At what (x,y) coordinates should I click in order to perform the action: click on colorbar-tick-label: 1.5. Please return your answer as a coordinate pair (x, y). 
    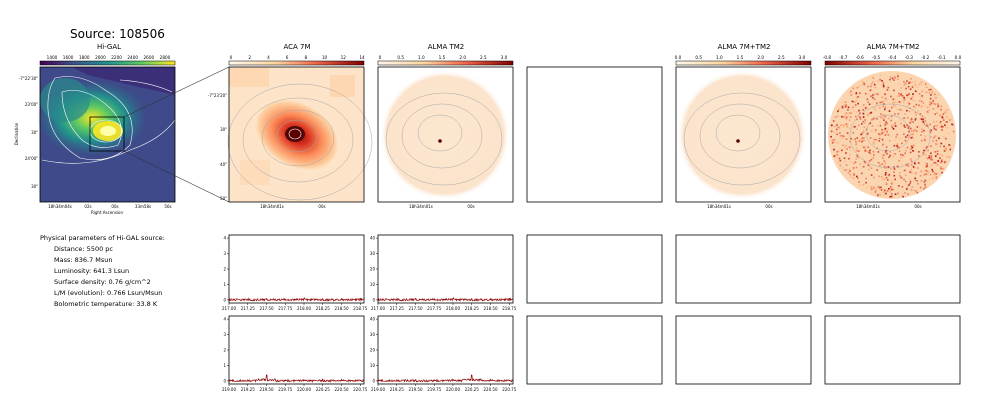
    Looking at the image, I should click on (442, 57).